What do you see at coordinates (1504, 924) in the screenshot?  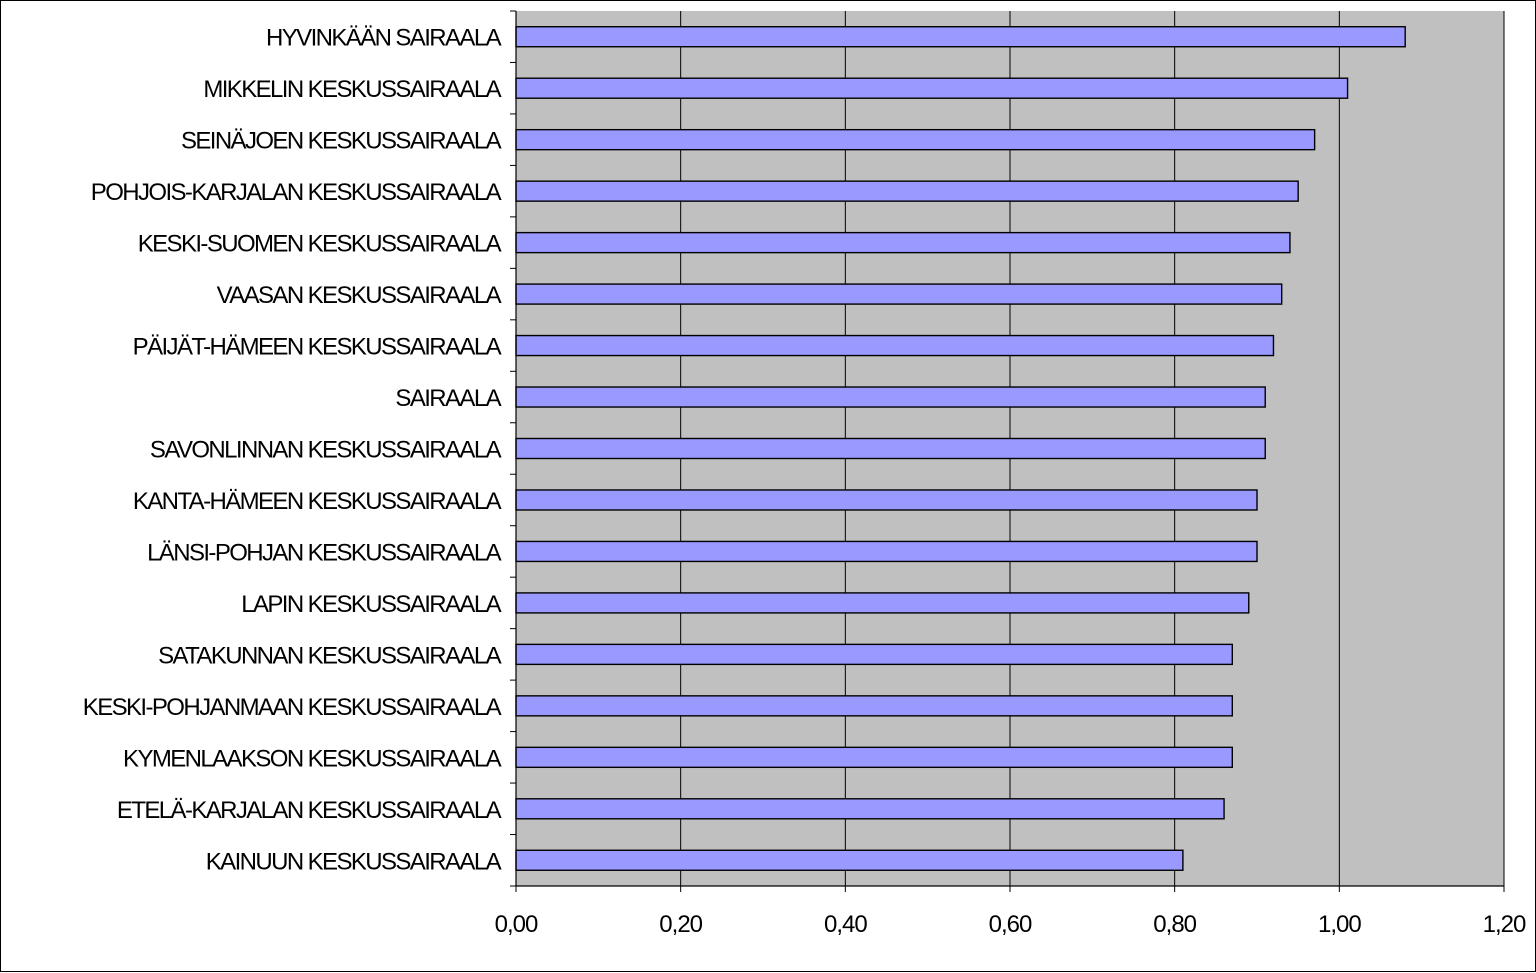 I see `x-tick-label-6: 1,20` at bounding box center [1504, 924].